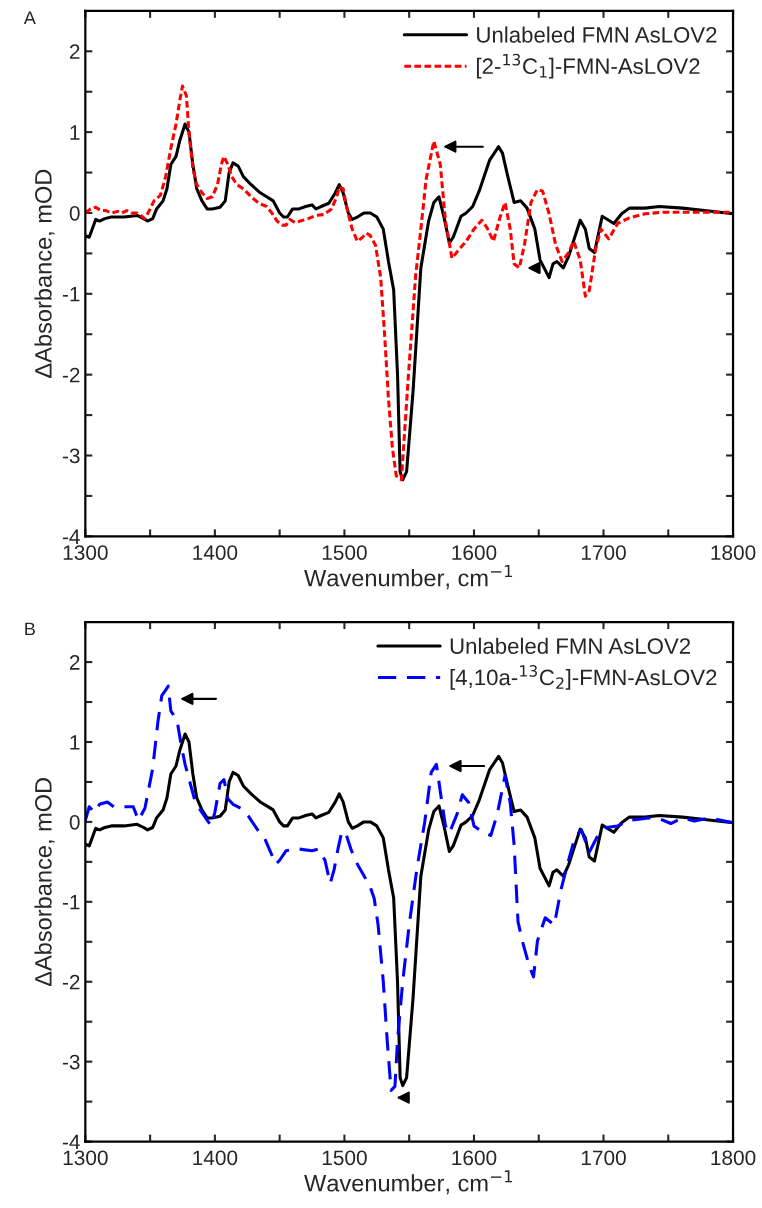 The height and width of the screenshot is (1208, 762). Describe the element at coordinates (583, 677) in the screenshot. I see `legend-label: [4,10a-$^{13}$C$_{2}$]-FMN-AsLOV2` at that location.